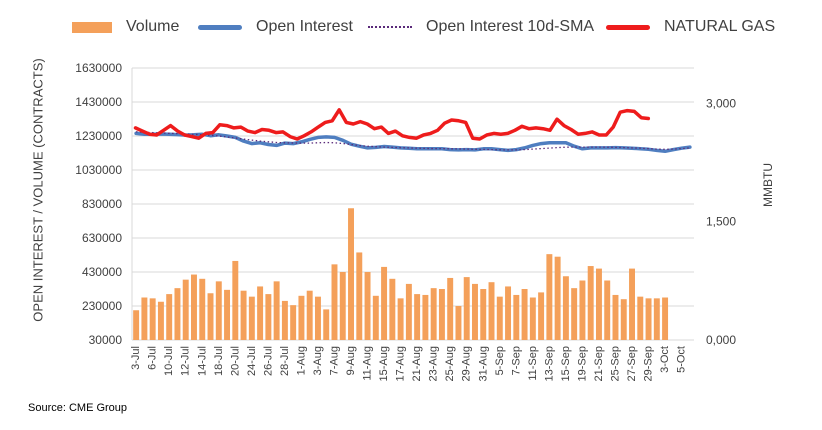  What do you see at coordinates (301, 360) in the screenshot?
I see `x-tick-label: 1-Aug` at bounding box center [301, 360].